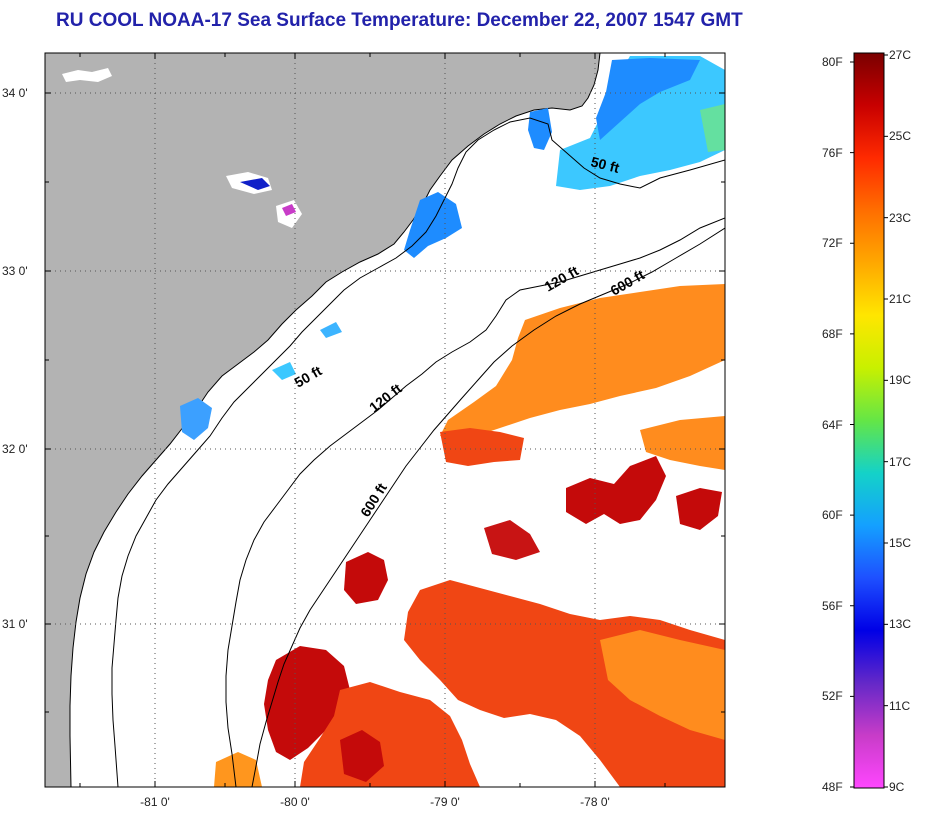  I want to click on colorbar-gradient, so click(869, 420).